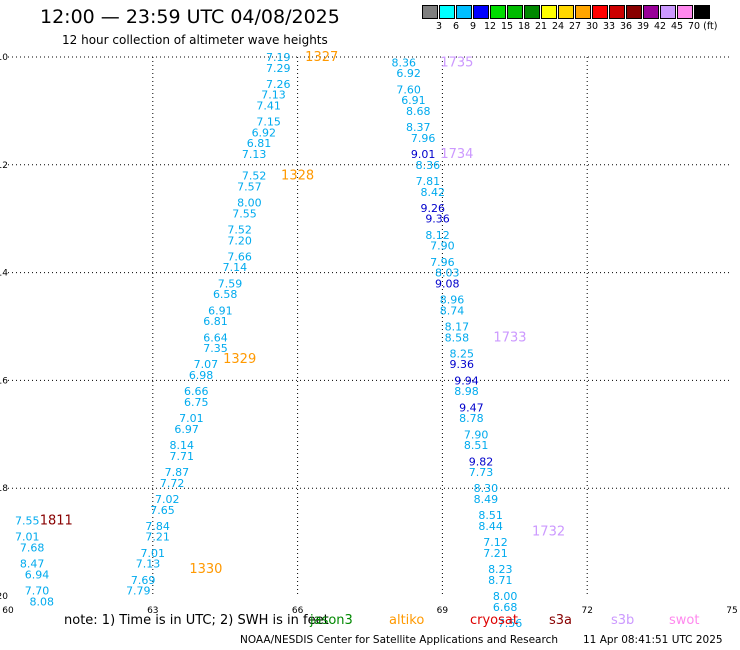 Image resolution: width=740 pixels, height=650 pixels. What do you see at coordinates (162, 510) in the screenshot?
I see `wave-height-value: 7.65` at bounding box center [162, 510].